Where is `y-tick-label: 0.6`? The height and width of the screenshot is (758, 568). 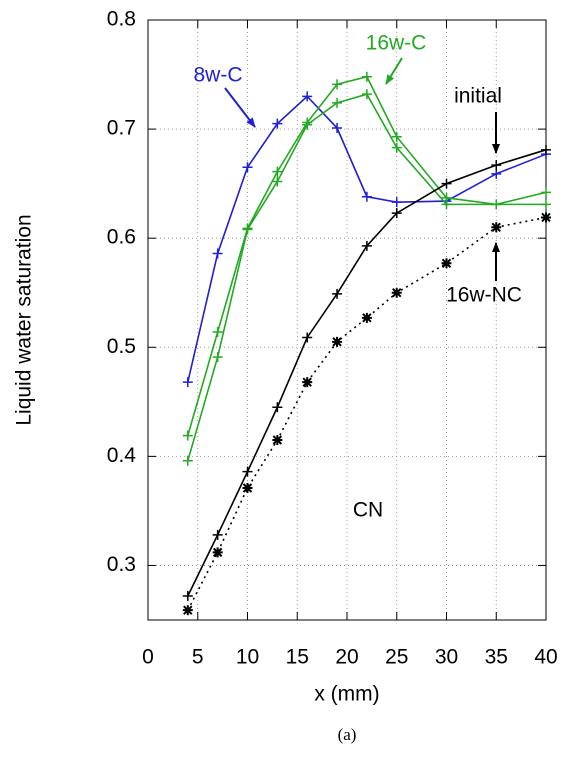
y-tick-label: 0.6 is located at coordinates (121, 237).